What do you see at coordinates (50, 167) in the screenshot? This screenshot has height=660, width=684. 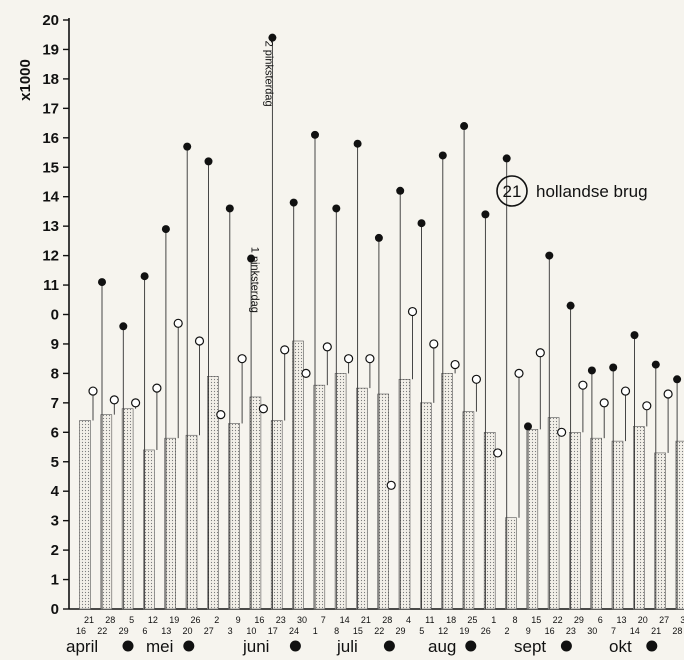 I see `y-tick-label: 15` at bounding box center [50, 167].